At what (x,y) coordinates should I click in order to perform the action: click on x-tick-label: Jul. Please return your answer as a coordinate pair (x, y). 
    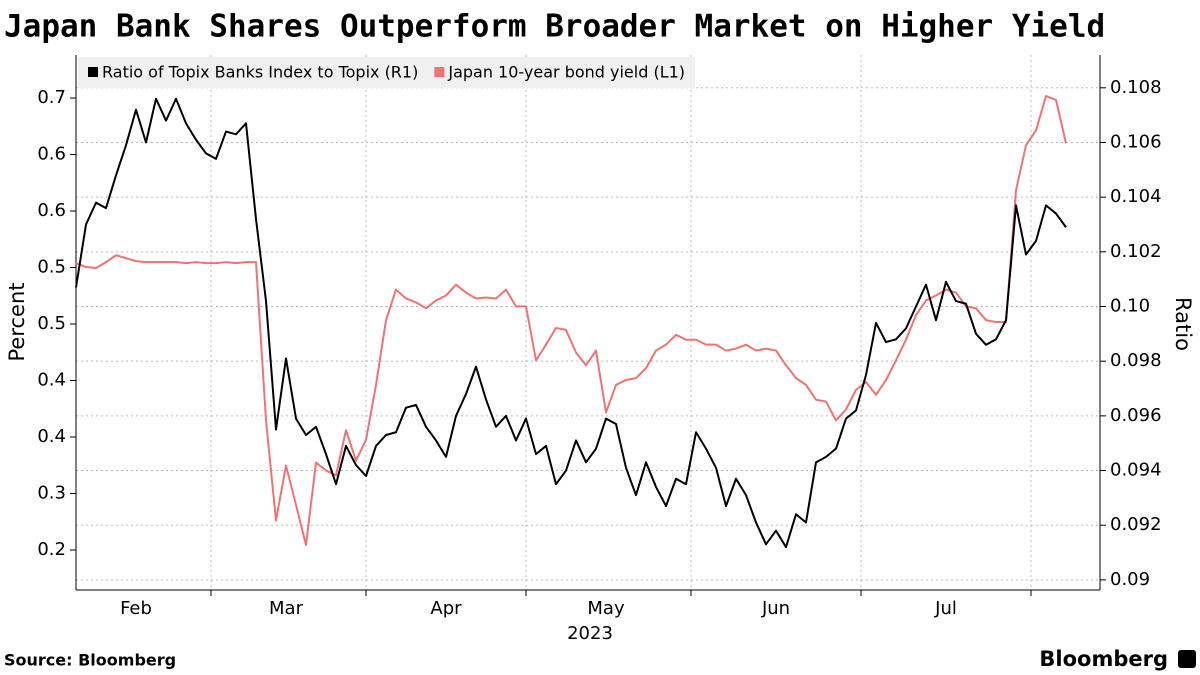
    Looking at the image, I should click on (945, 608).